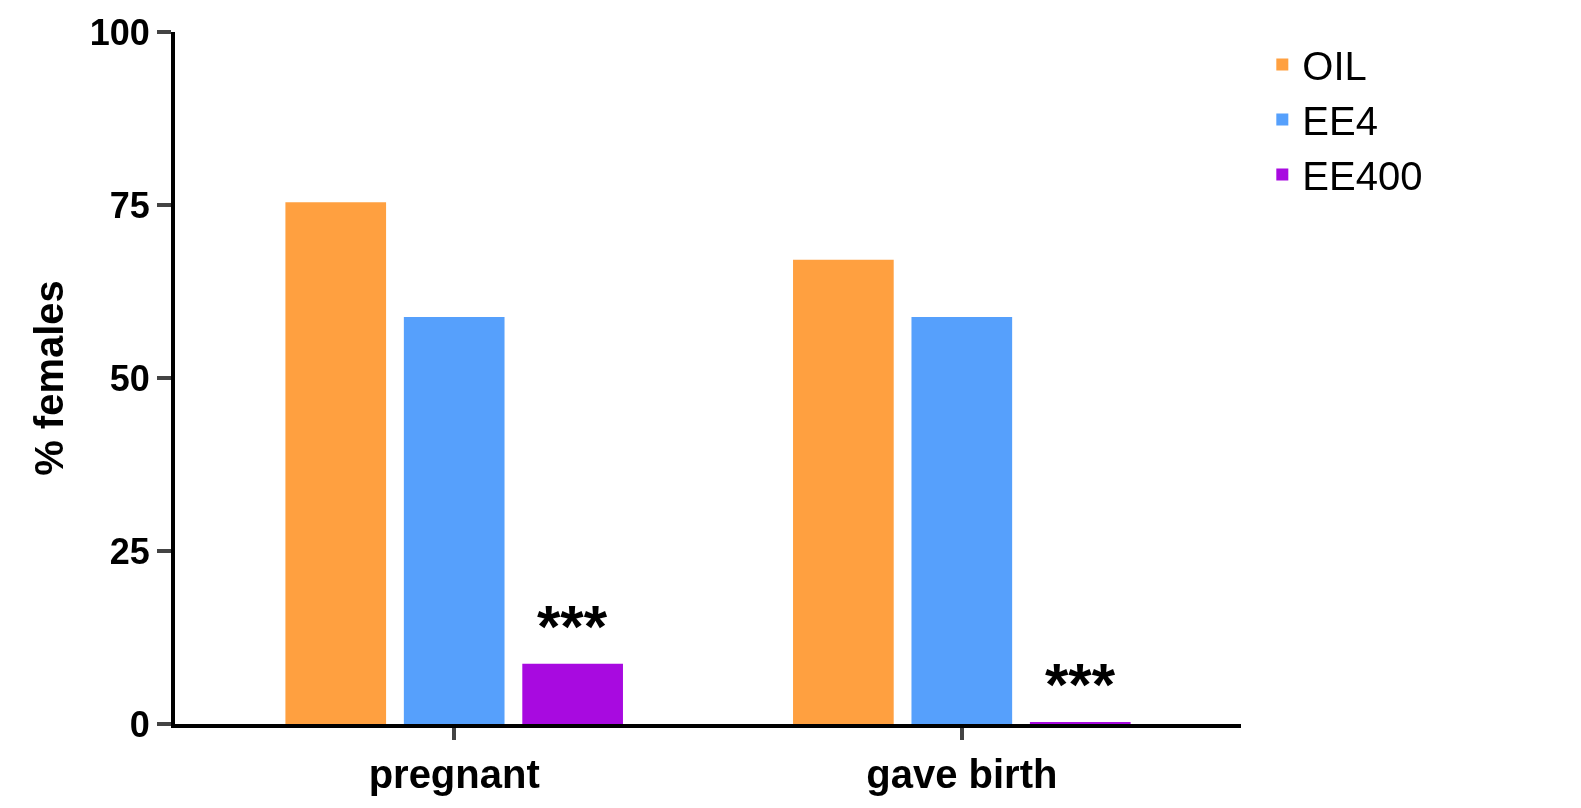  I want to click on y-tick-label: 100, so click(119, 32).